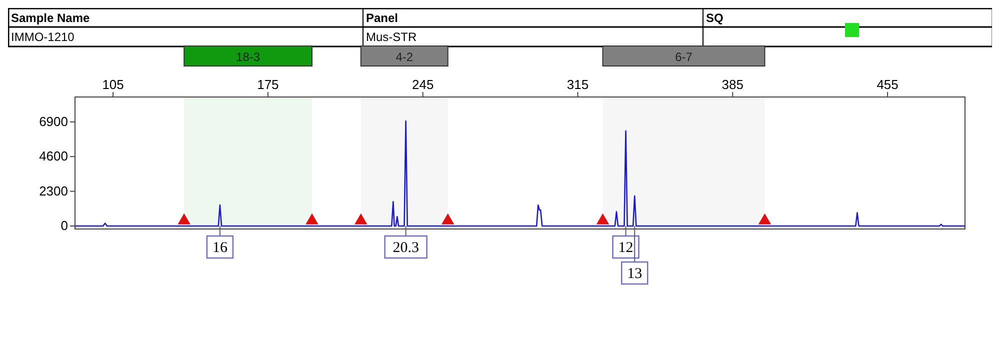  What do you see at coordinates (64, 225) in the screenshot?
I see `y-tick-label: 0` at bounding box center [64, 225].